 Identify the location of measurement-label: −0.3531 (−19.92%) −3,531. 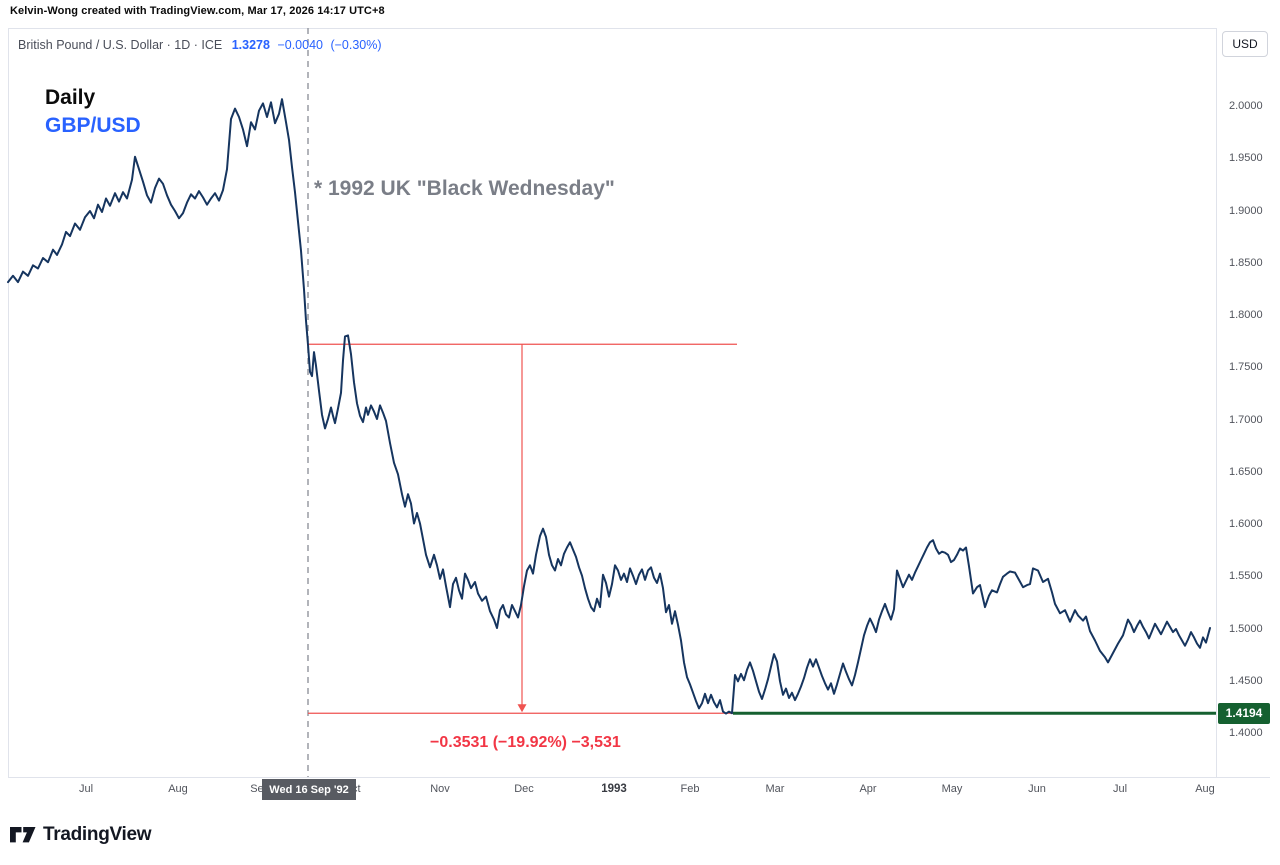
(525, 742).